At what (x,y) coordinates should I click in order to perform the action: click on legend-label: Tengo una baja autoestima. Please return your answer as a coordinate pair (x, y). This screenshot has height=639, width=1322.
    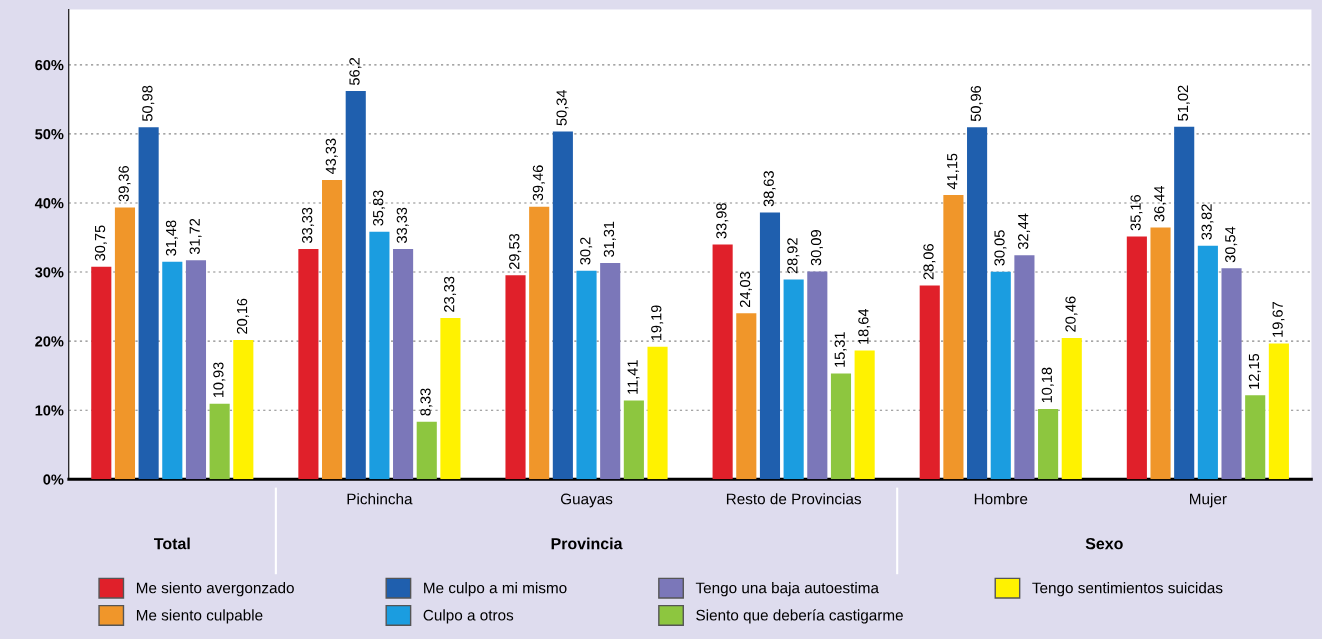
    Looking at the image, I should click on (787, 589).